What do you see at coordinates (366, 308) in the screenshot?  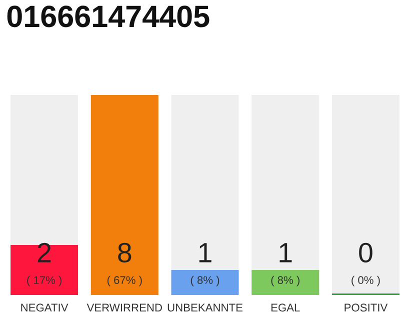 I see `x-tick-label: POSITIV` at bounding box center [366, 308].